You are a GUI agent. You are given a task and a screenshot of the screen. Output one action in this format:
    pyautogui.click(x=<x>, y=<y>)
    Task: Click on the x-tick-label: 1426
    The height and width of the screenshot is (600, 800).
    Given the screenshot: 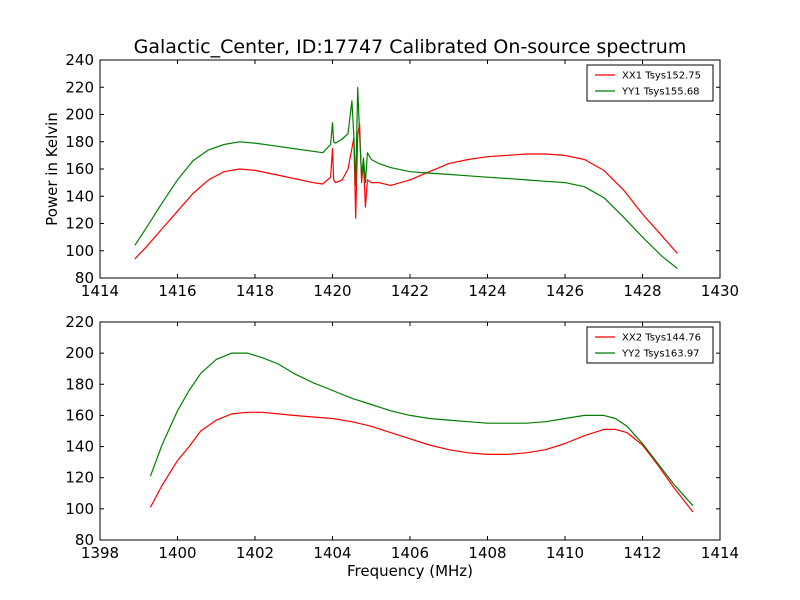 What is the action you would take?
    pyautogui.click(x=565, y=291)
    